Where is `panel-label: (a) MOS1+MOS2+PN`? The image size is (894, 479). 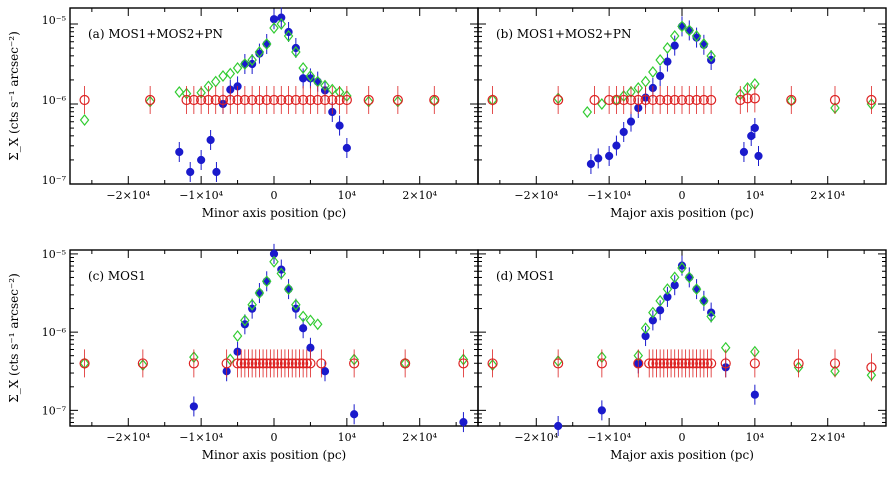
panel-label: (a) MOS1+MOS2+PN is located at coordinates (155, 34).